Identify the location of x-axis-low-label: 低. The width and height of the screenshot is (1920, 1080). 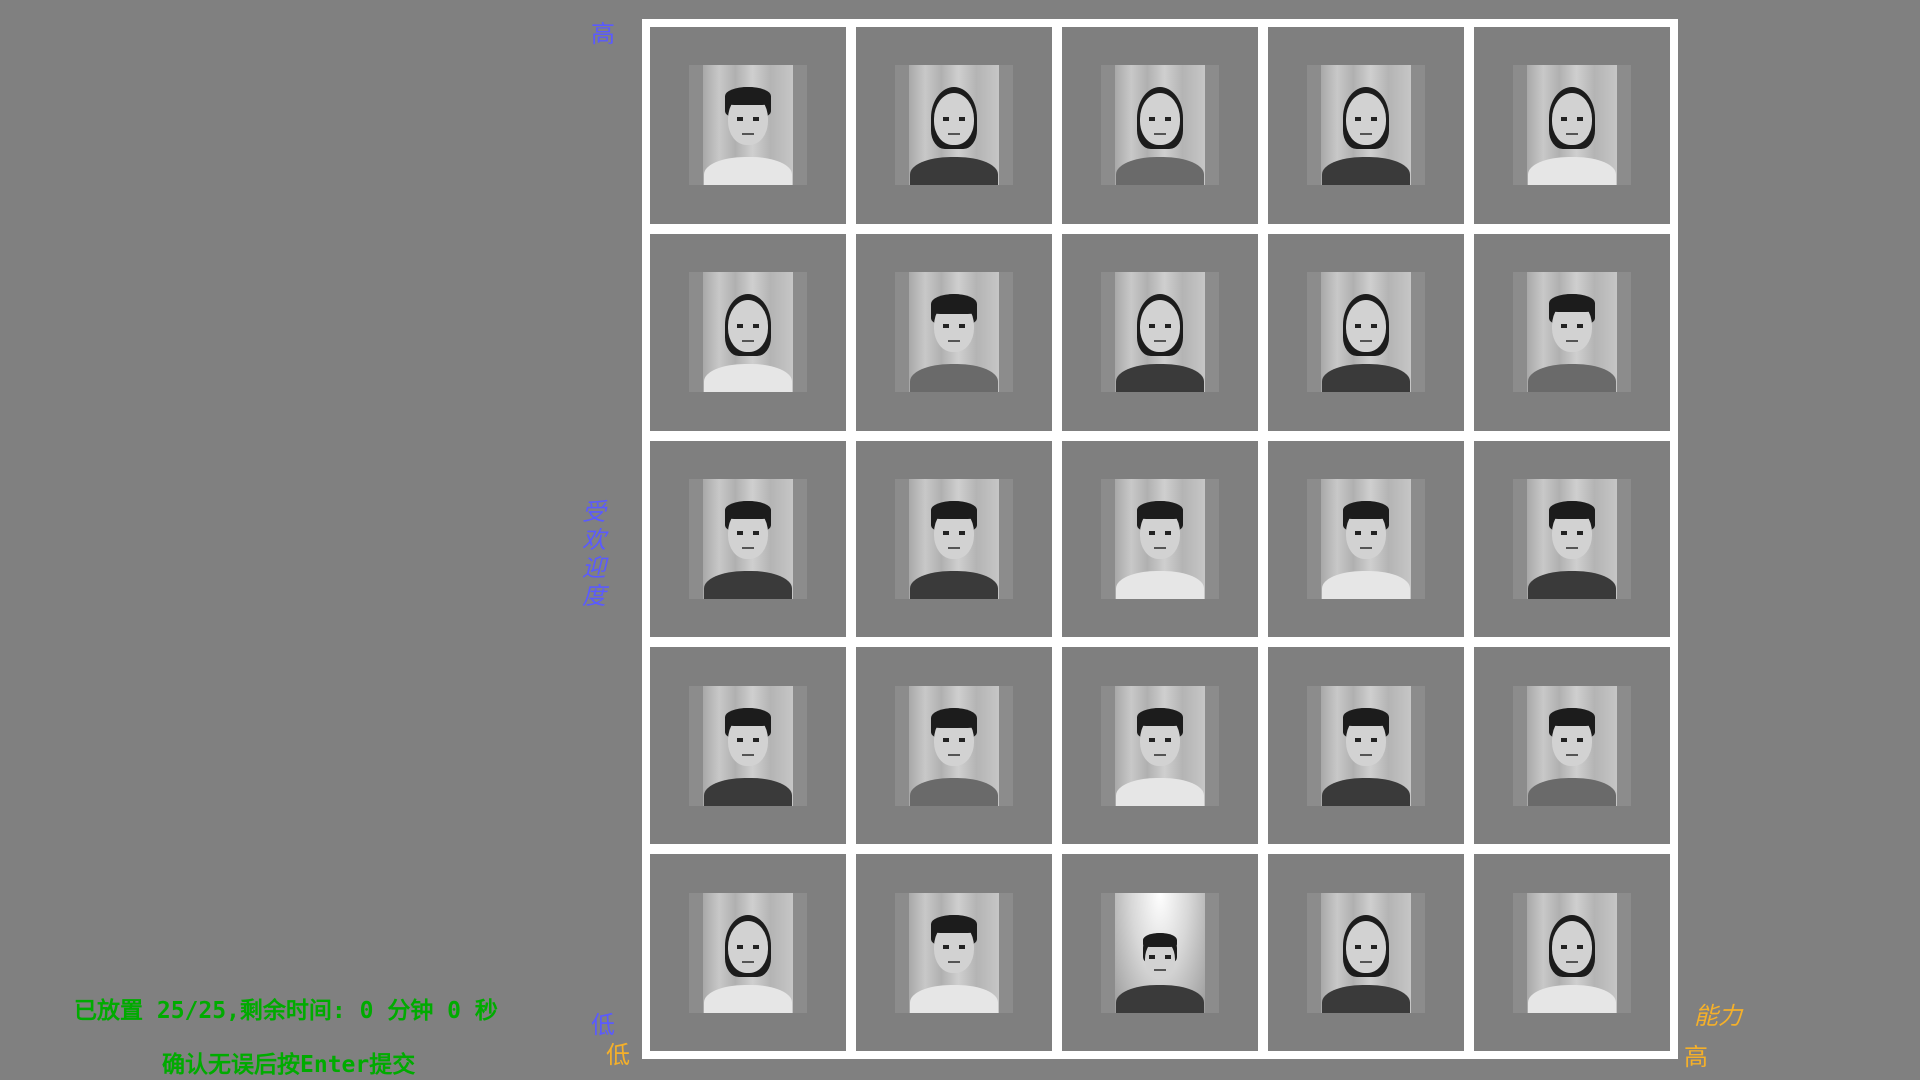
(618, 1055).